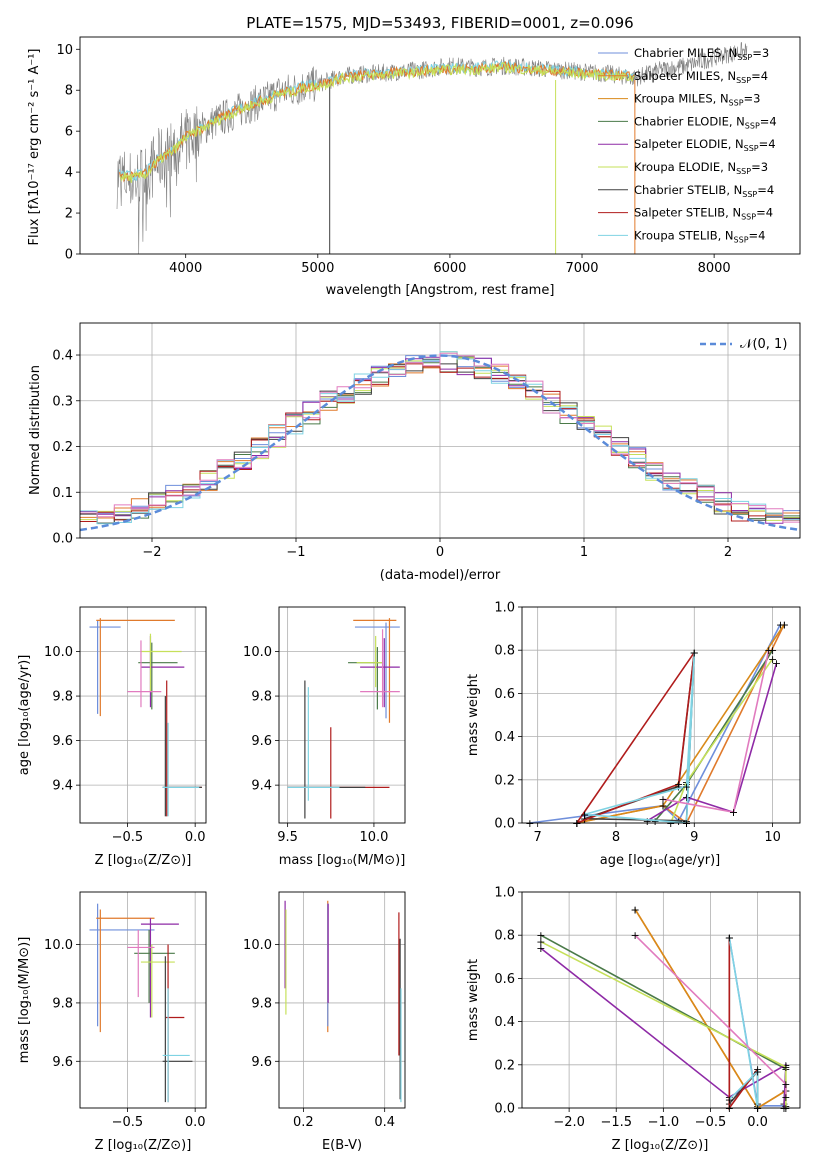 This screenshot has height=1170, width=819. Describe the element at coordinates (69, 214) in the screenshot. I see `y-tick-label: 2` at that location.